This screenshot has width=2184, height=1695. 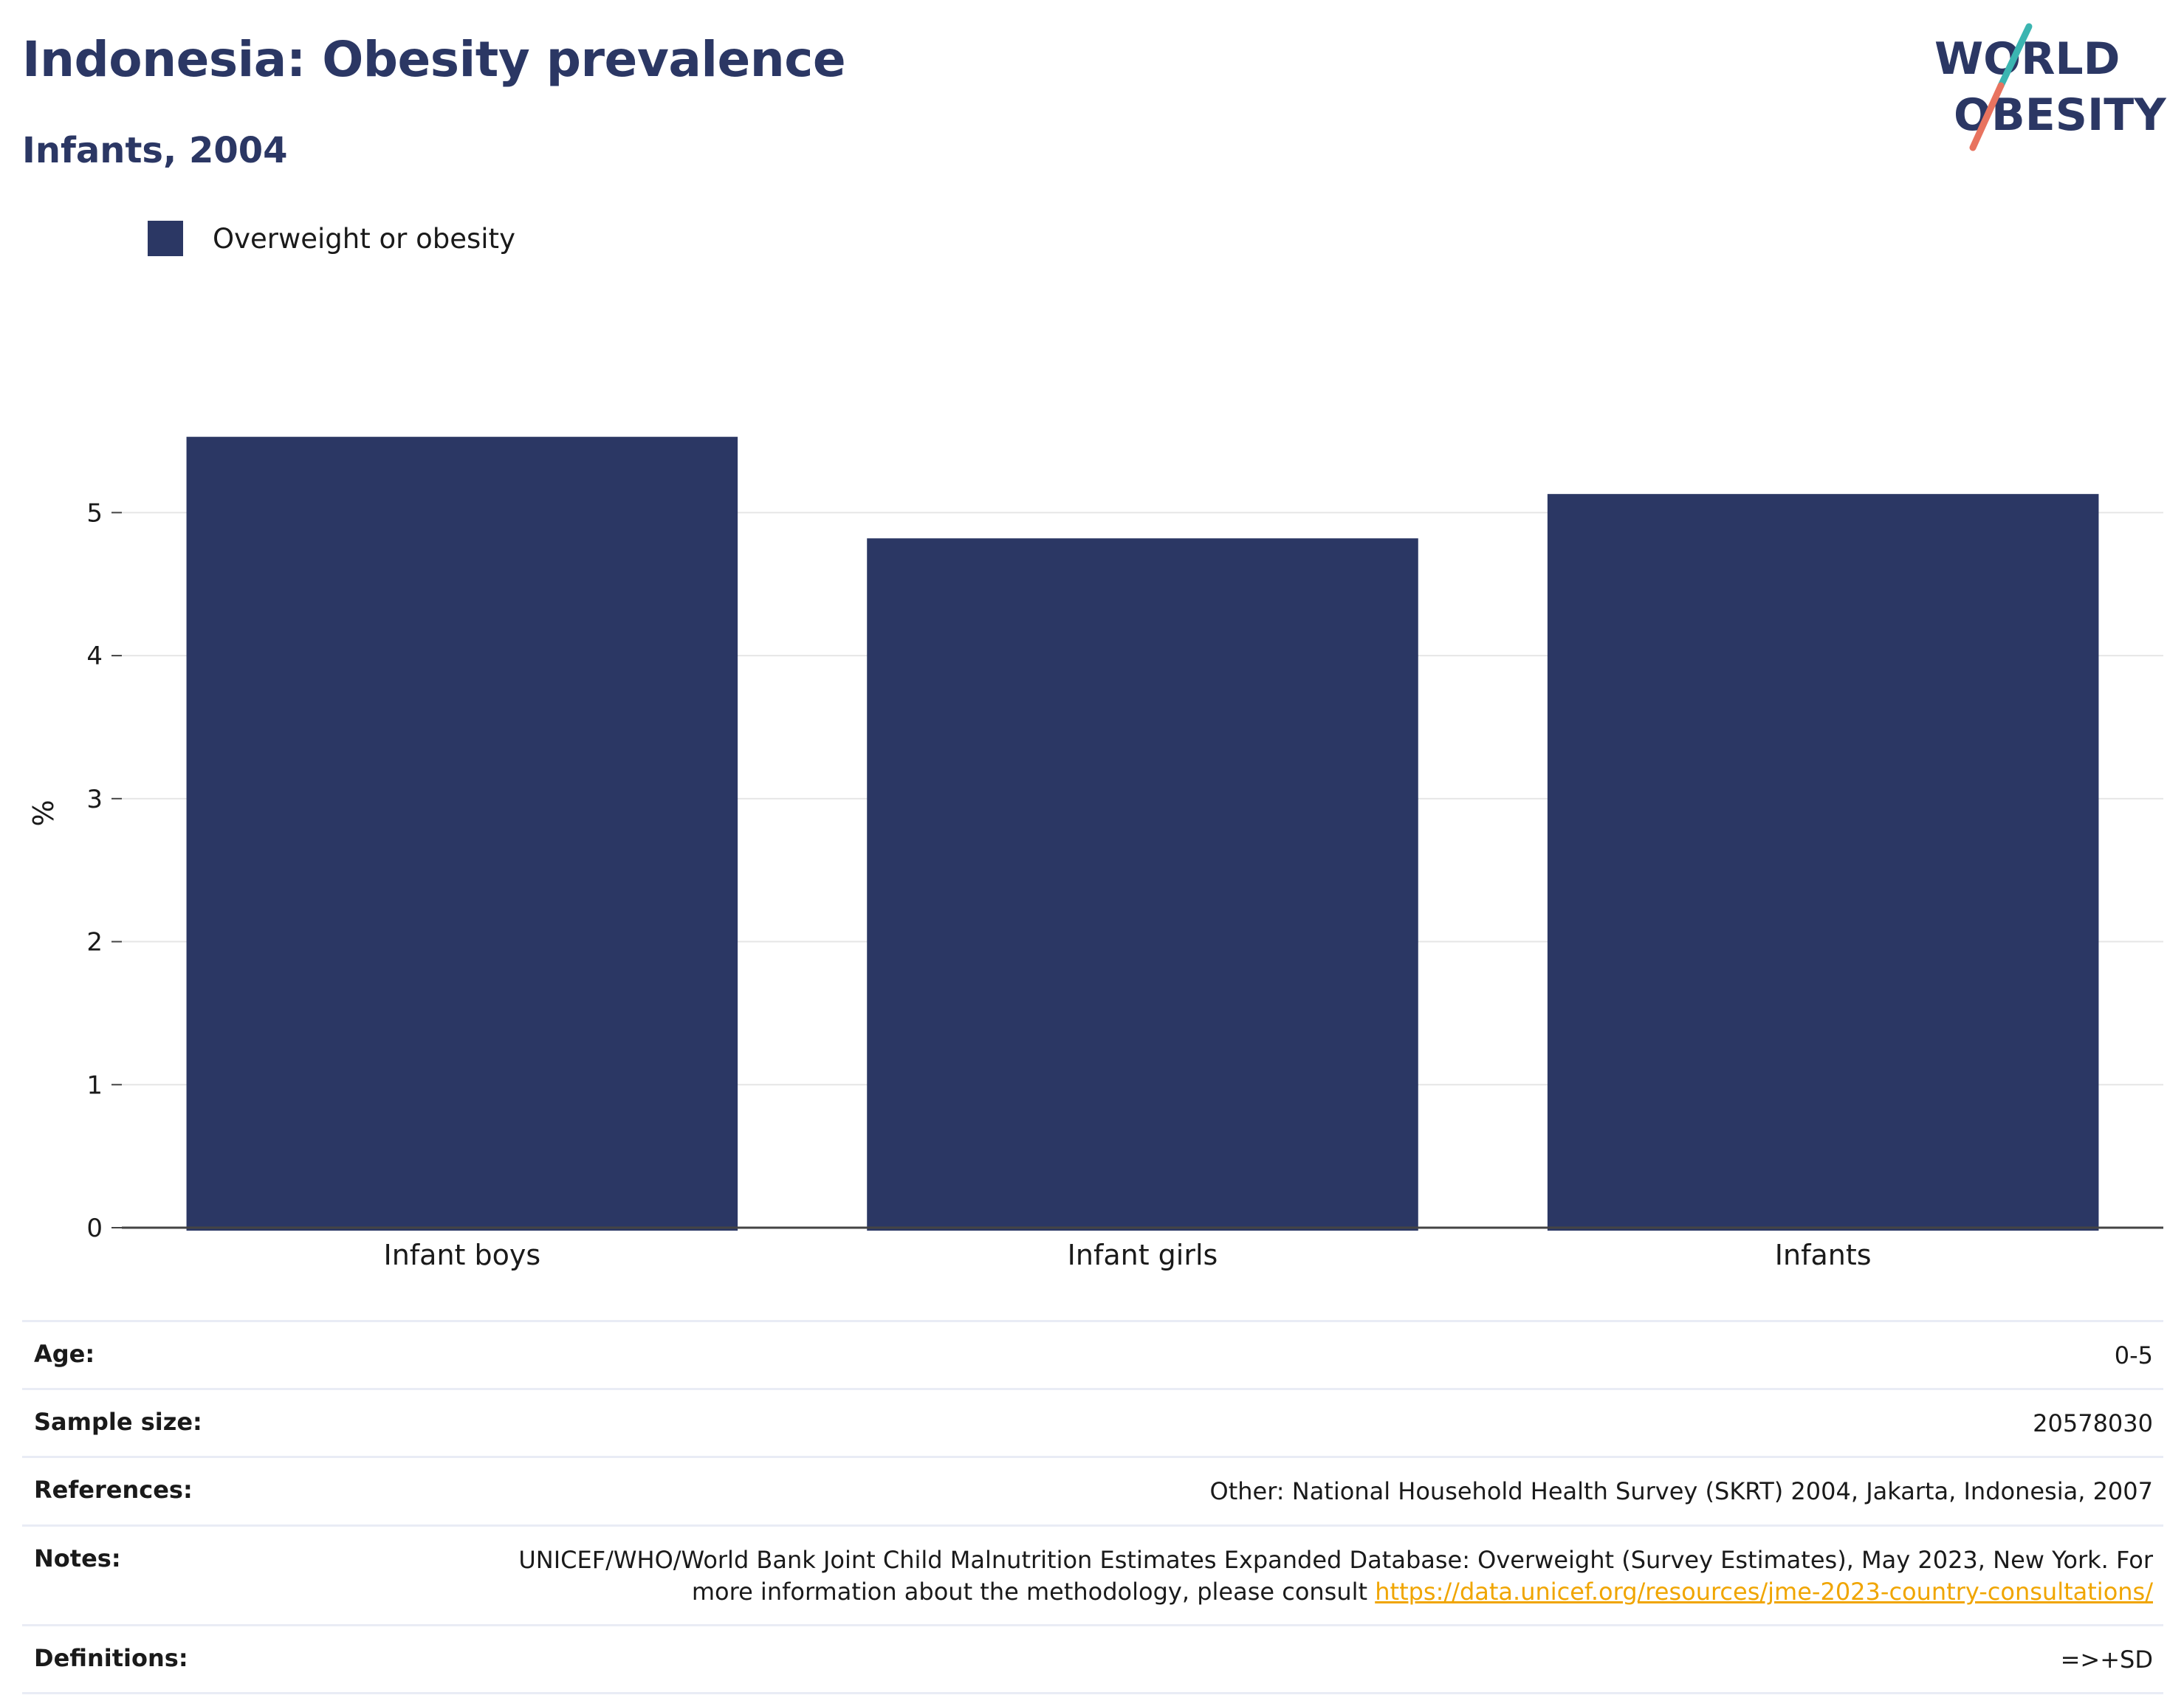 What do you see at coordinates (2134, 1355) in the screenshot?
I see `age-value: 0-5` at bounding box center [2134, 1355].